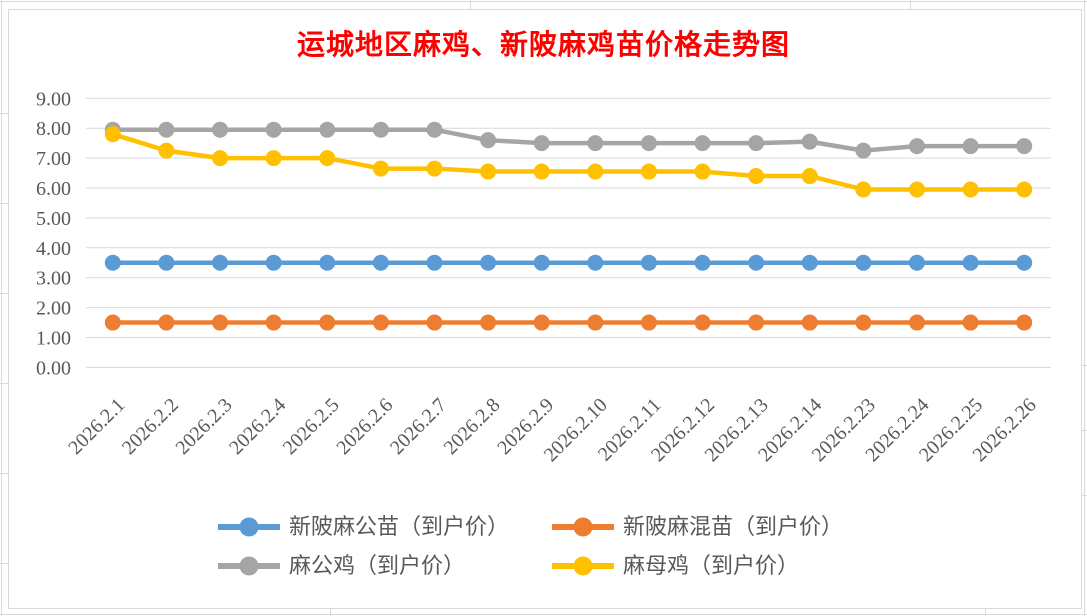  I want to click on x-axis-tick-label: 2026.2.8, so click(472, 426).